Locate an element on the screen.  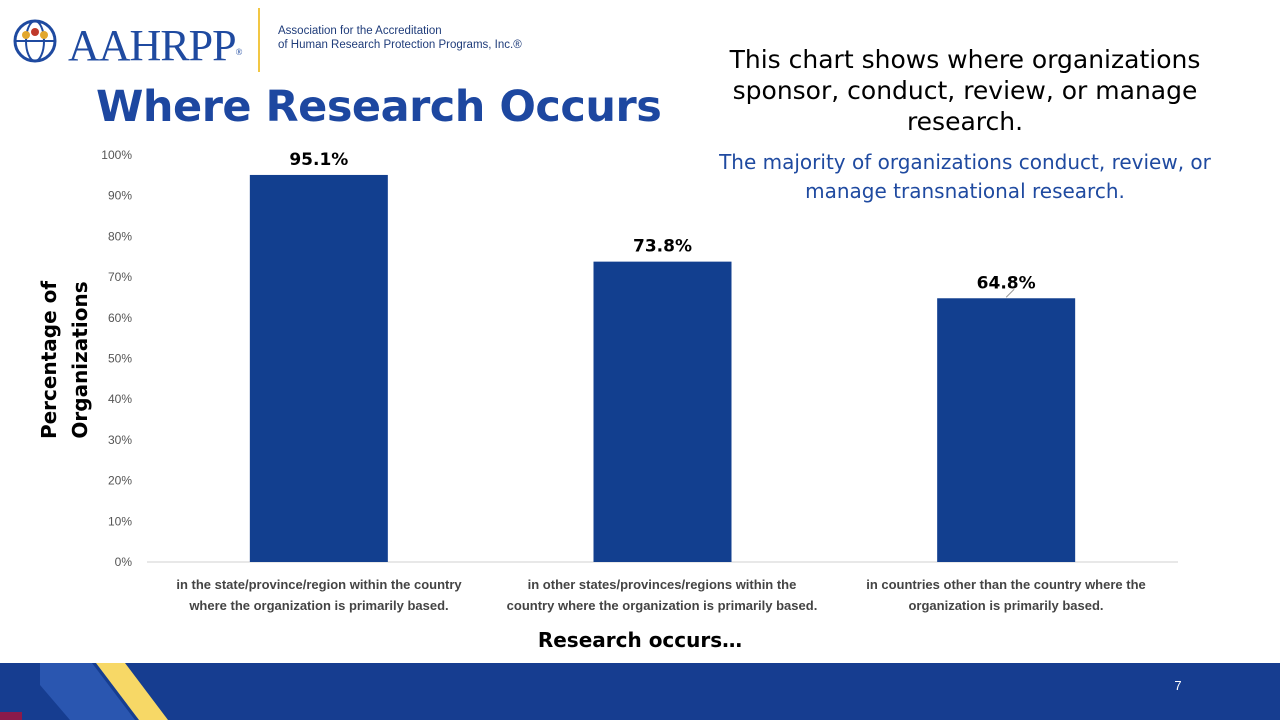
y-tick-label: 100% is located at coordinates (116, 155).